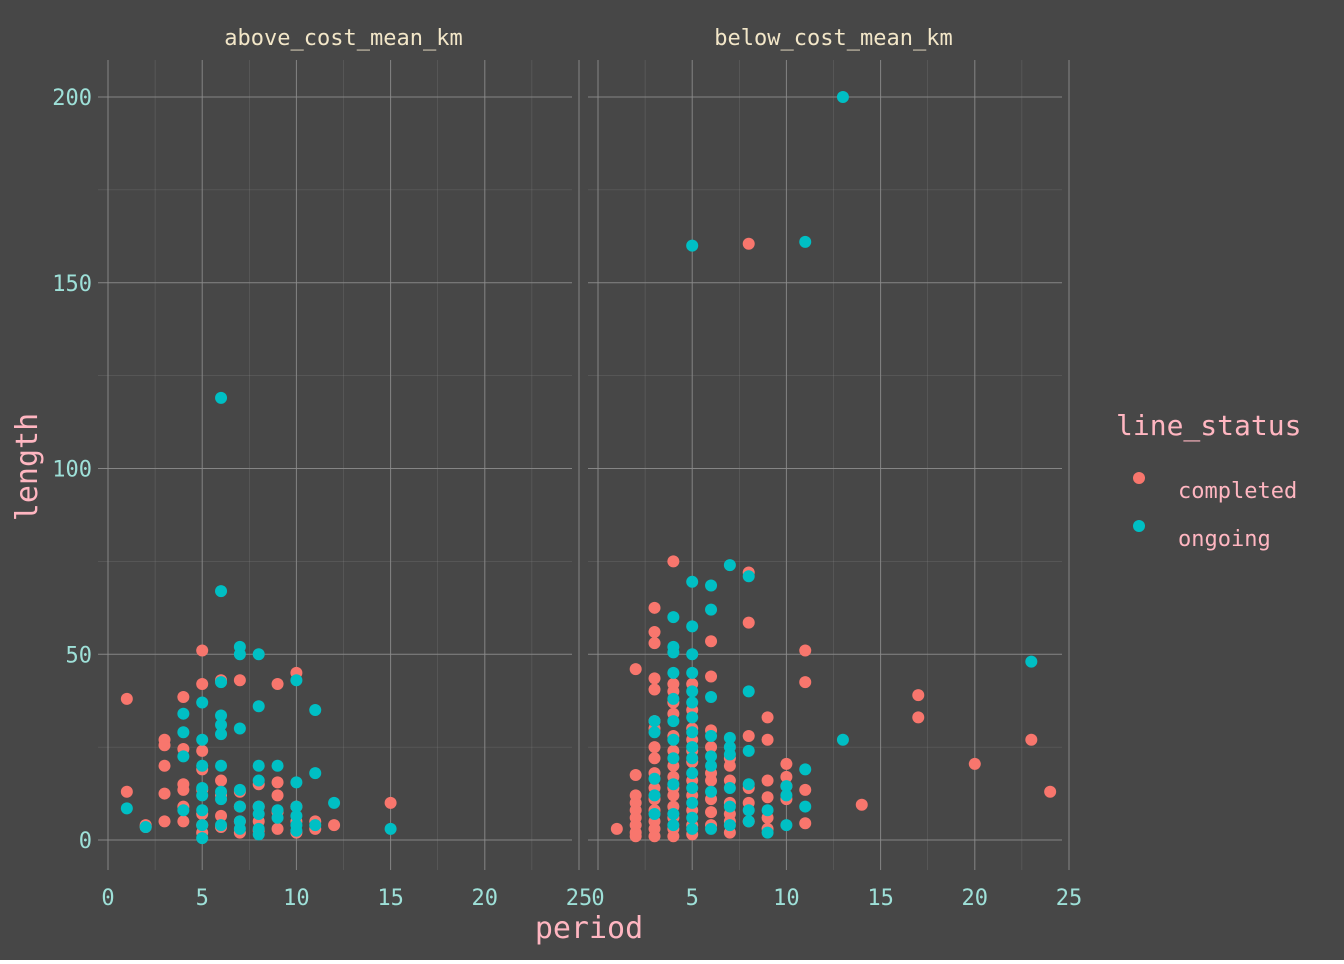  What do you see at coordinates (1139, 526) in the screenshot?
I see `legend-key-ongoing` at bounding box center [1139, 526].